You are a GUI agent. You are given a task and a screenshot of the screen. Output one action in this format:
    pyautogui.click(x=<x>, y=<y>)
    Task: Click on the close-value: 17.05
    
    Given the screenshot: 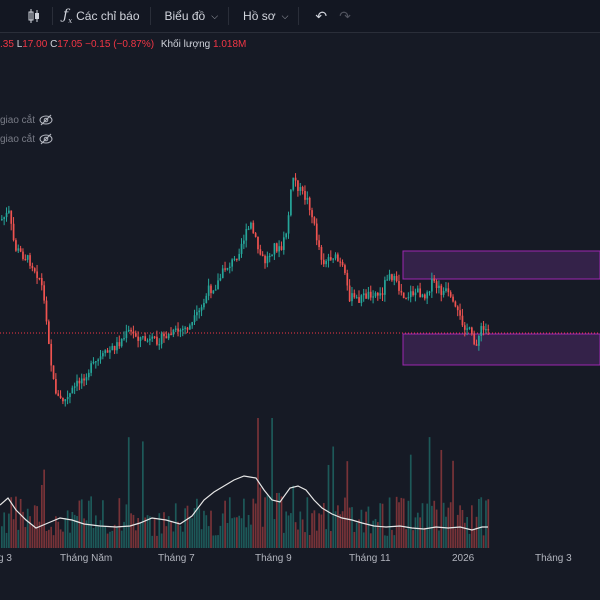 What is the action you would take?
    pyautogui.click(x=70, y=44)
    